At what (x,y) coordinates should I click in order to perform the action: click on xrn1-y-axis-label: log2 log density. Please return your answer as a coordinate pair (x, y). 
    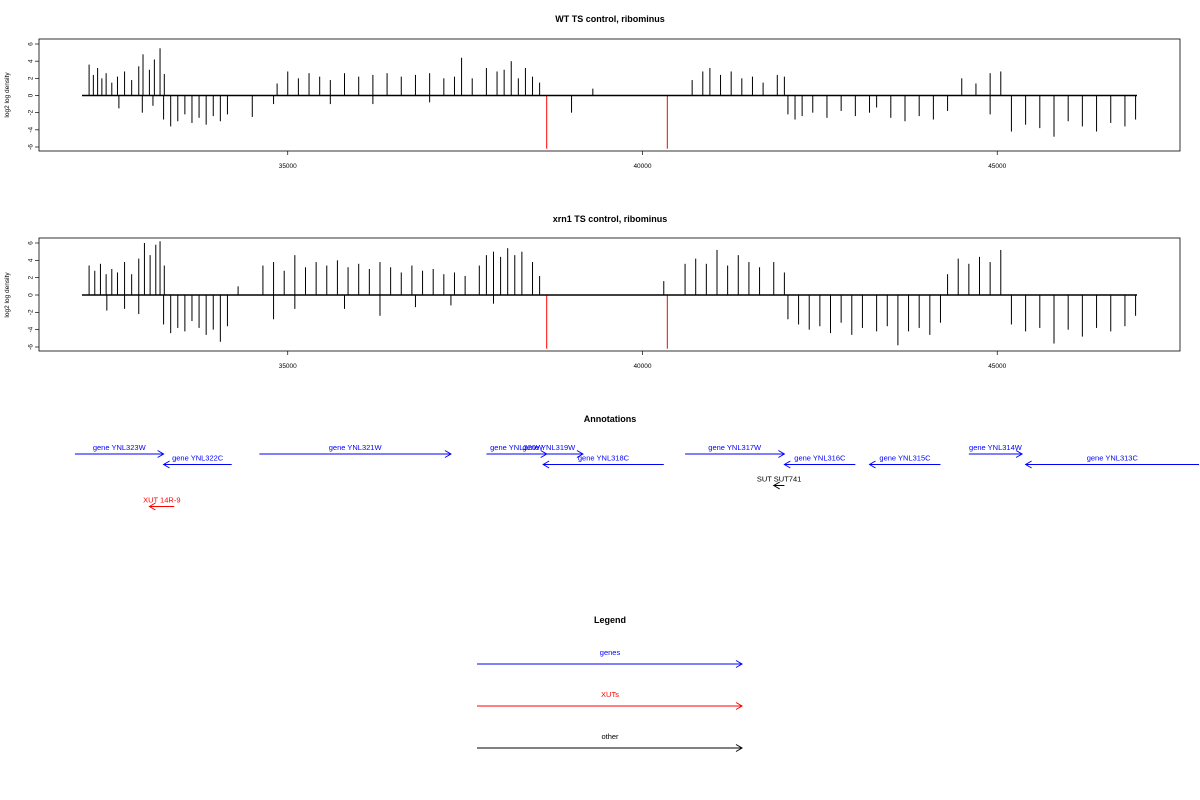
    Looking at the image, I should click on (7, 295).